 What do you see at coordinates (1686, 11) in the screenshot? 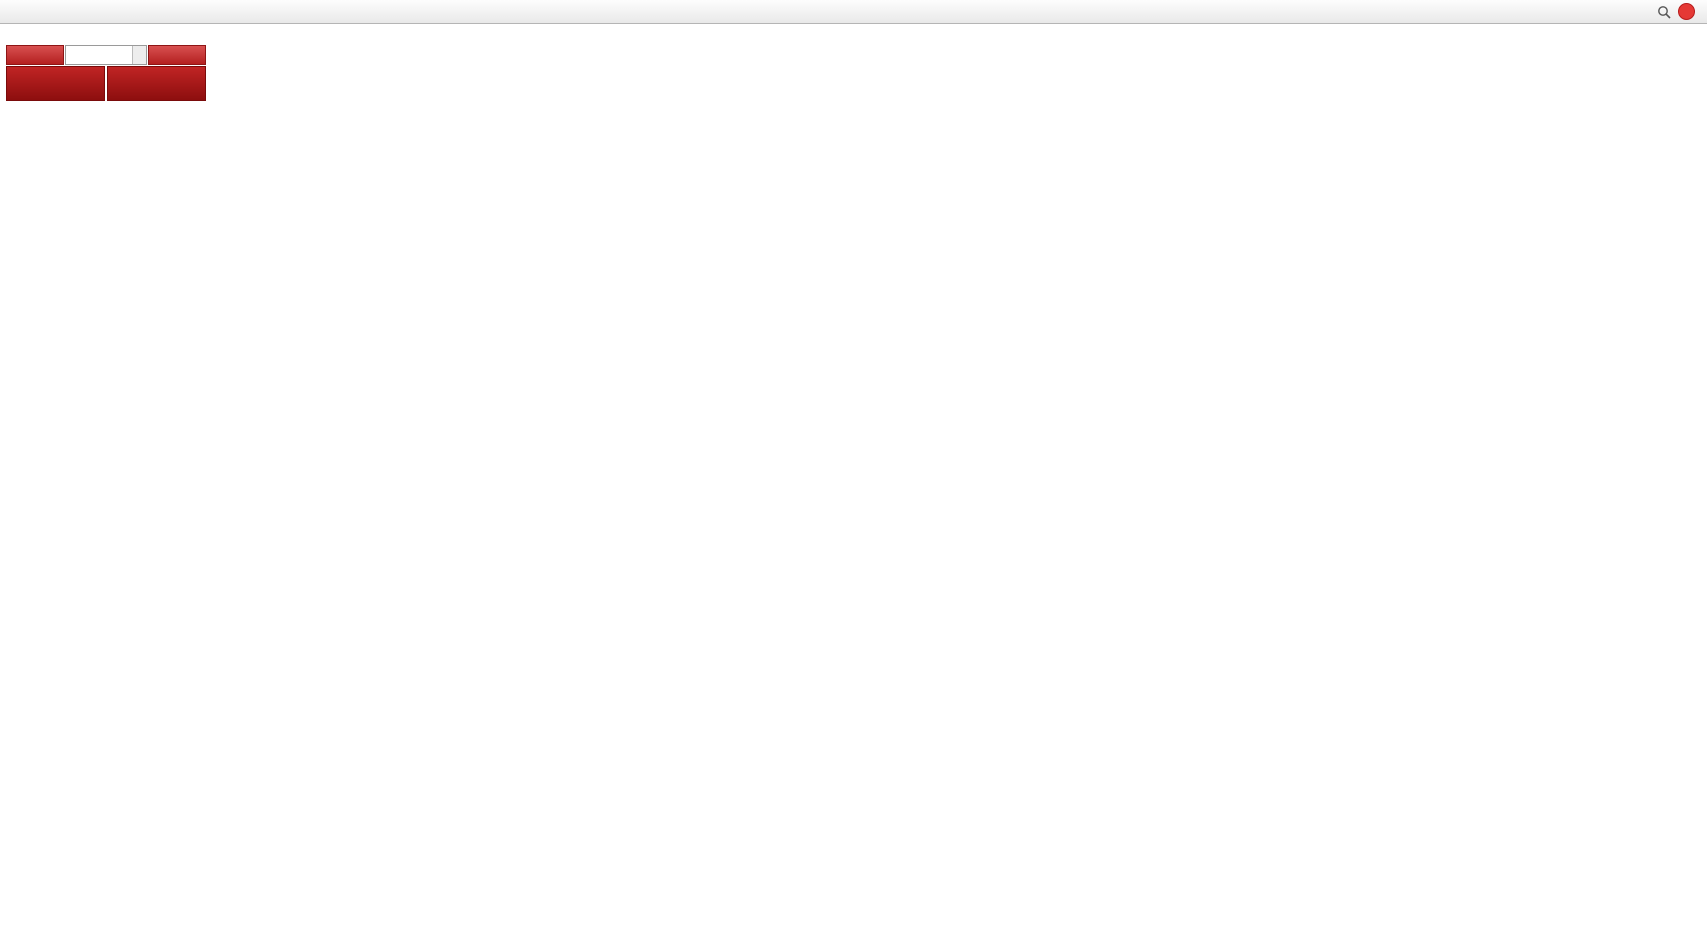
I see `notification-badge` at bounding box center [1686, 11].